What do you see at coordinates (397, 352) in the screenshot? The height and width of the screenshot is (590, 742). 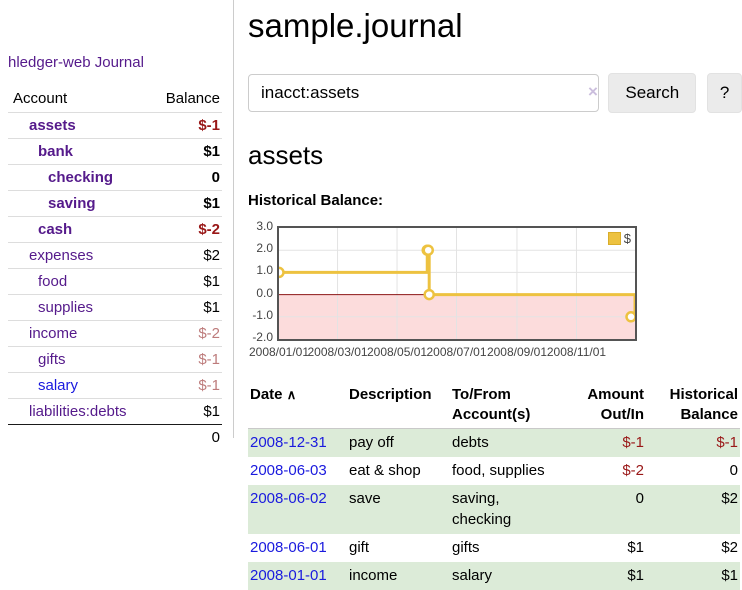 I see `x-axis-tick-label: 2008/05/01` at bounding box center [397, 352].